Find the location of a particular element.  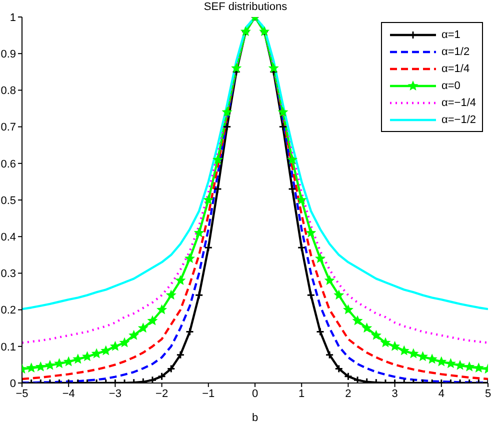

y-tick-label: 0 is located at coordinates (13, 384).